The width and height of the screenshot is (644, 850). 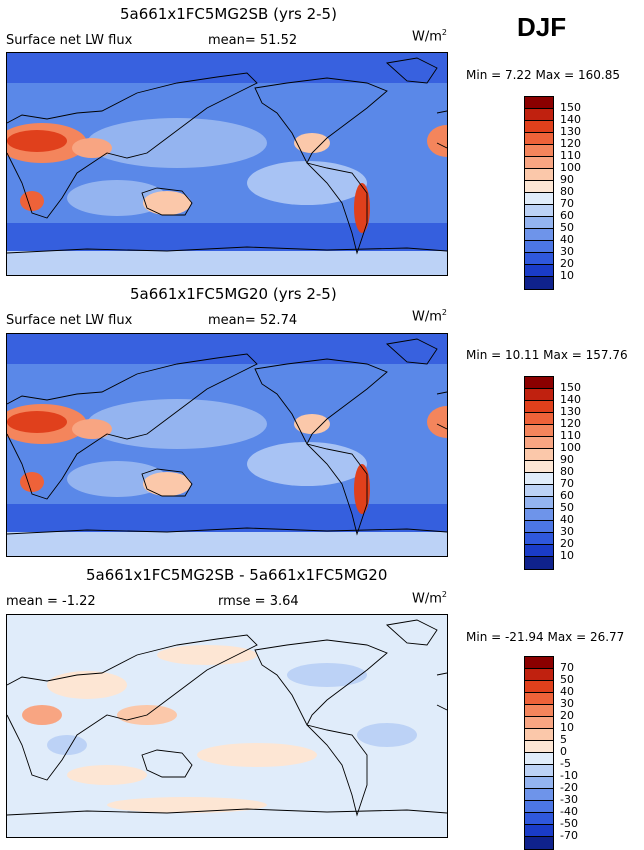 What do you see at coordinates (563, 739) in the screenshot?
I see `panel3-colorbar-label: 5` at bounding box center [563, 739].